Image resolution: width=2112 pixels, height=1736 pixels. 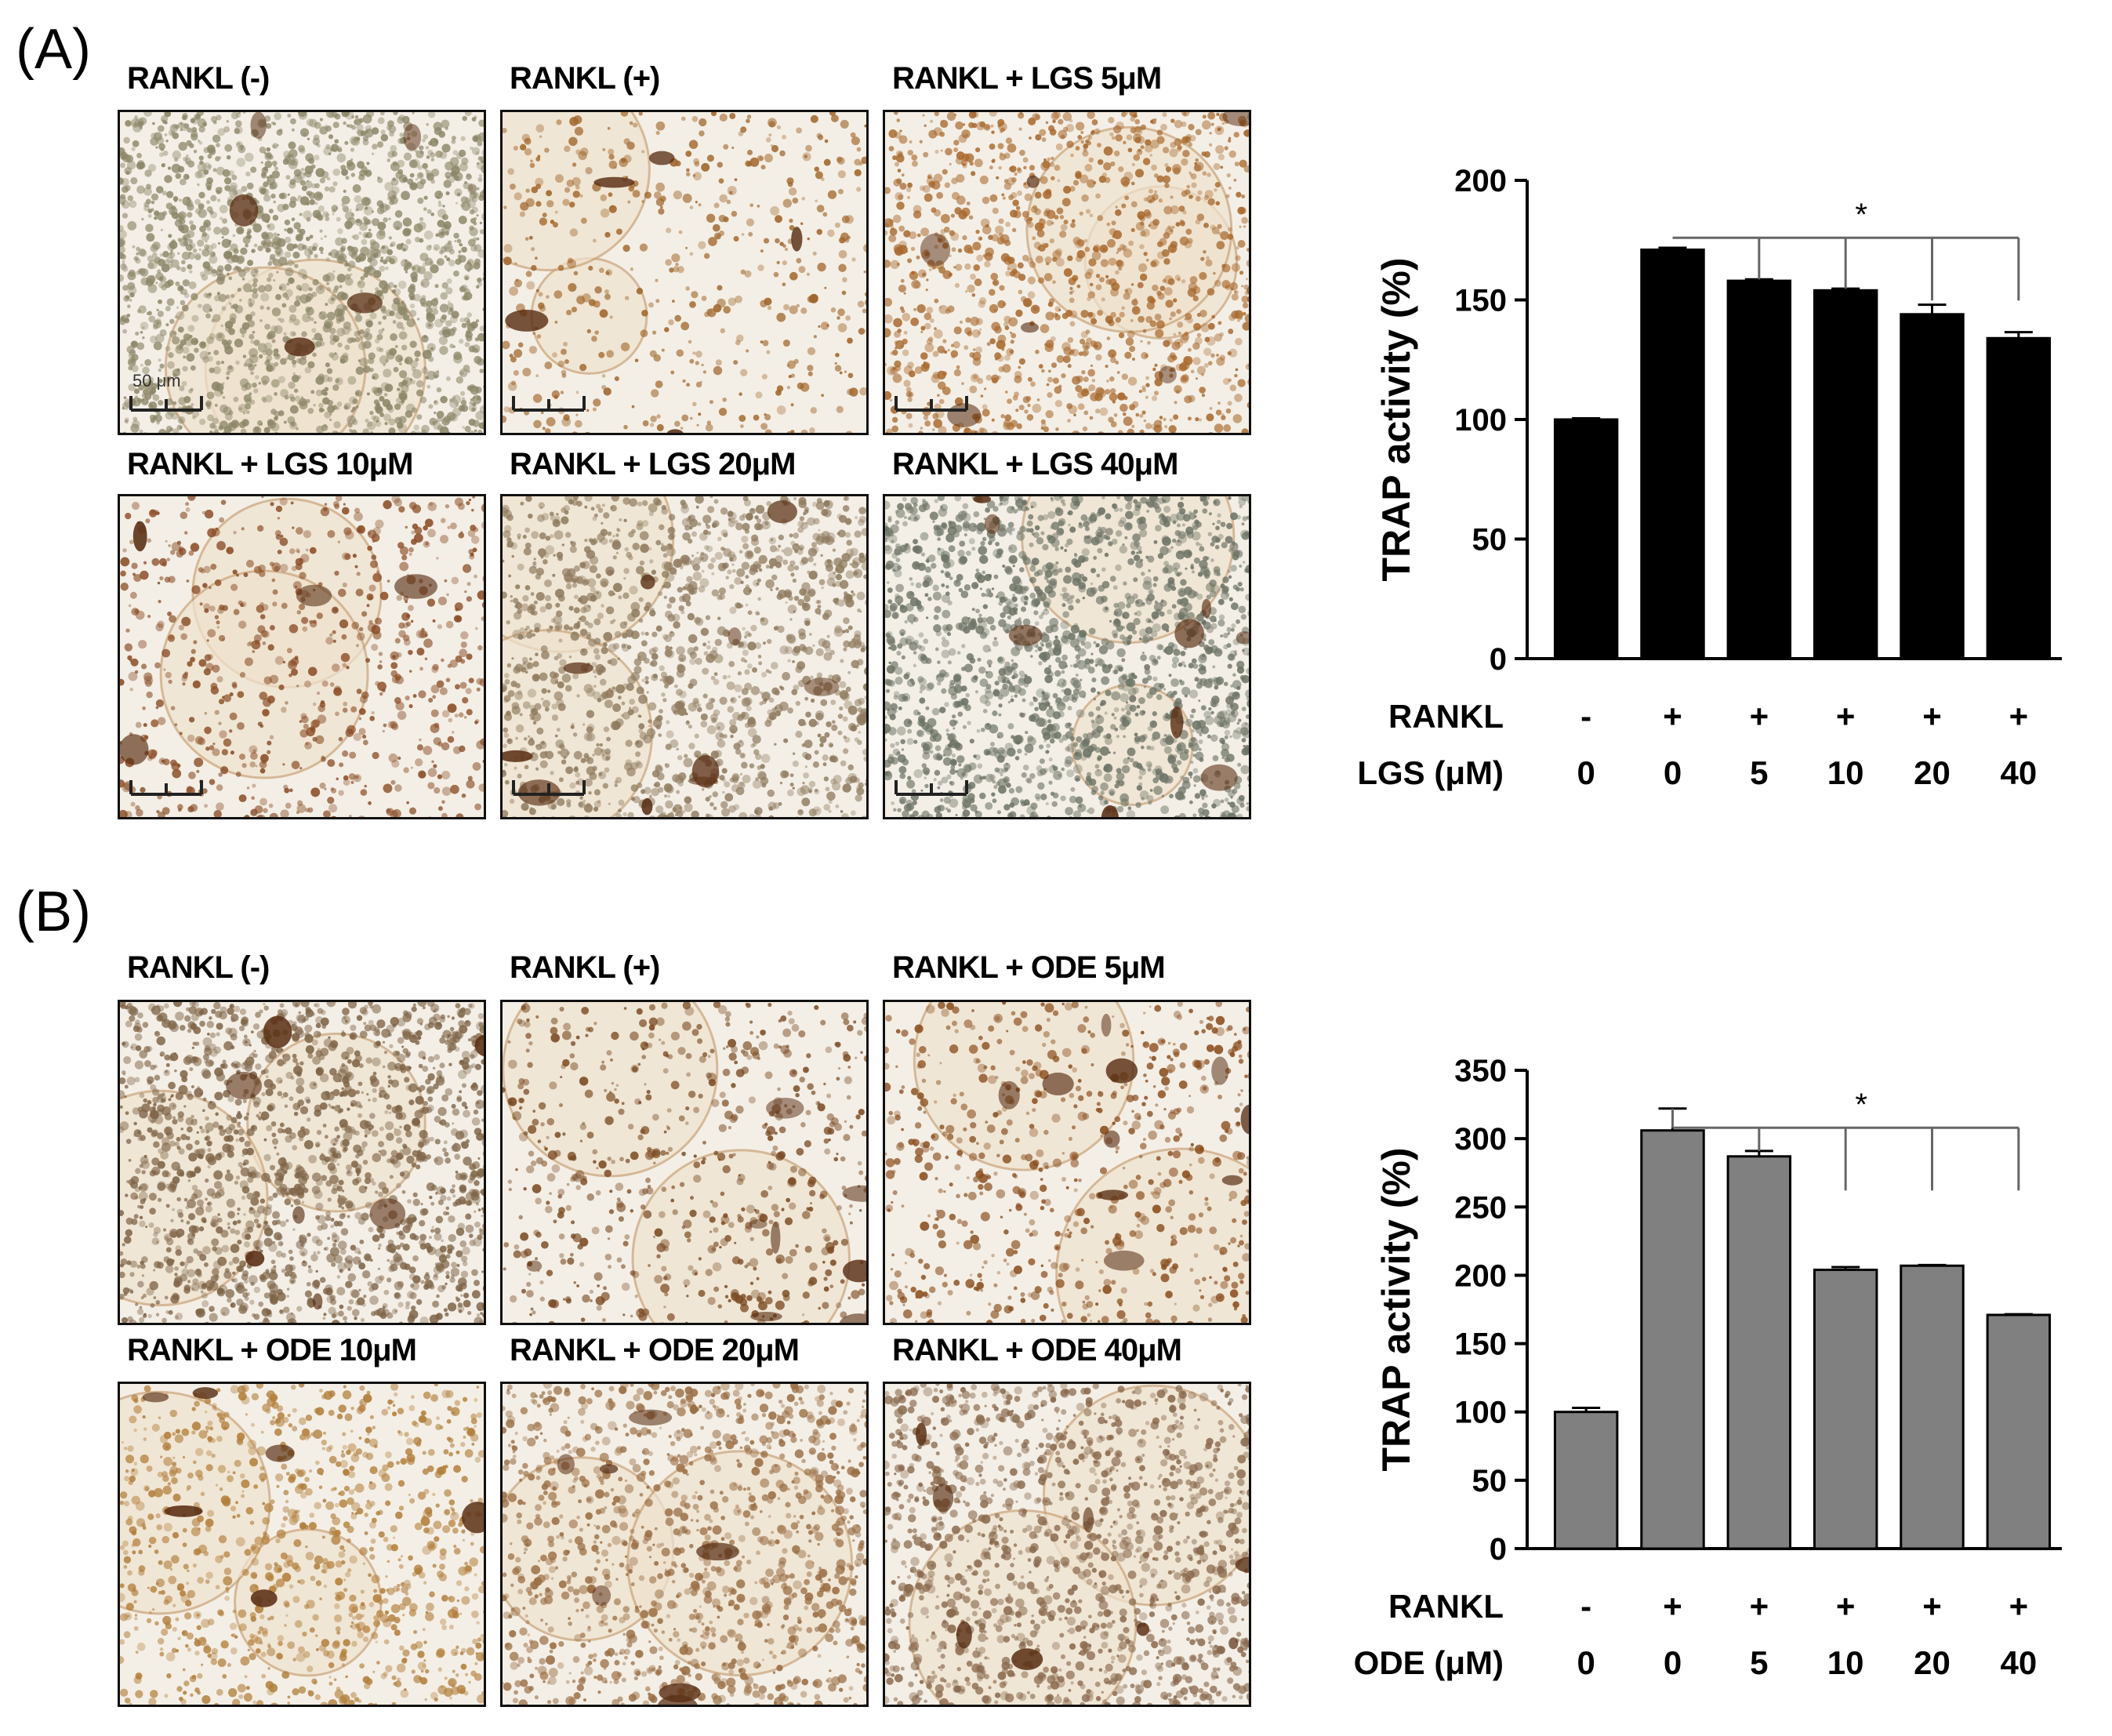 I want to click on row-label: ODE (μM), so click(x=1429, y=1662).